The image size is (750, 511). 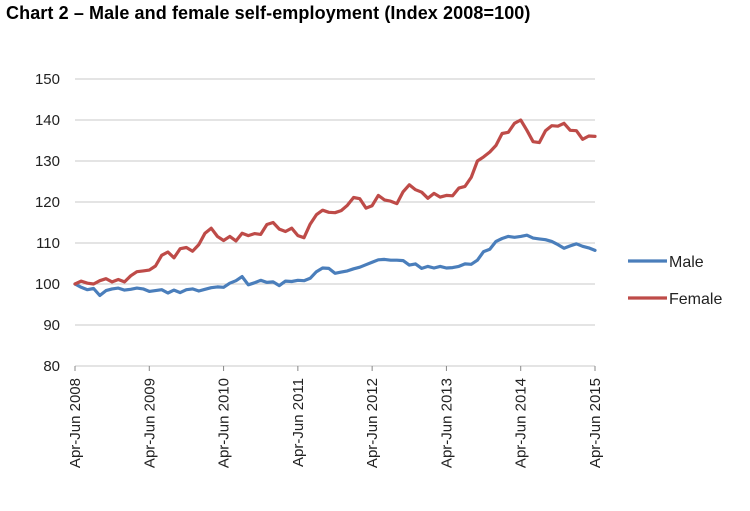 I want to click on x-tick-label: Apr-Jun 2012, so click(x=372, y=423).